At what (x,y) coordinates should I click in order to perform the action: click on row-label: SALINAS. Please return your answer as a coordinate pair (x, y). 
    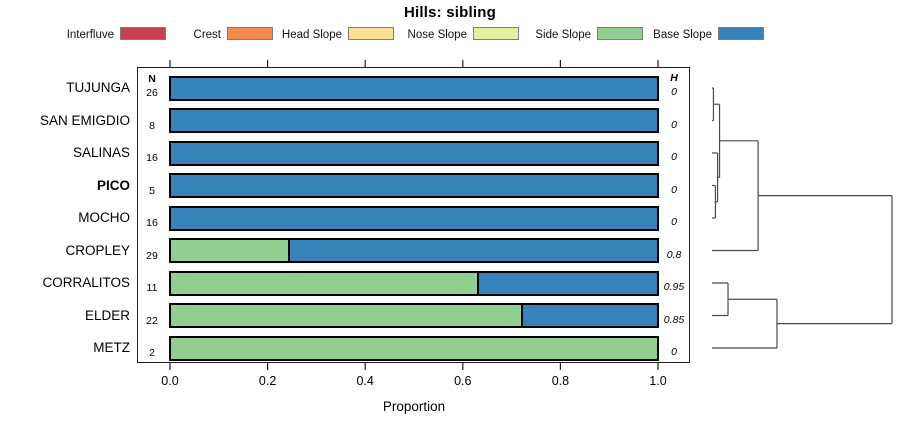
    Looking at the image, I should click on (101, 152).